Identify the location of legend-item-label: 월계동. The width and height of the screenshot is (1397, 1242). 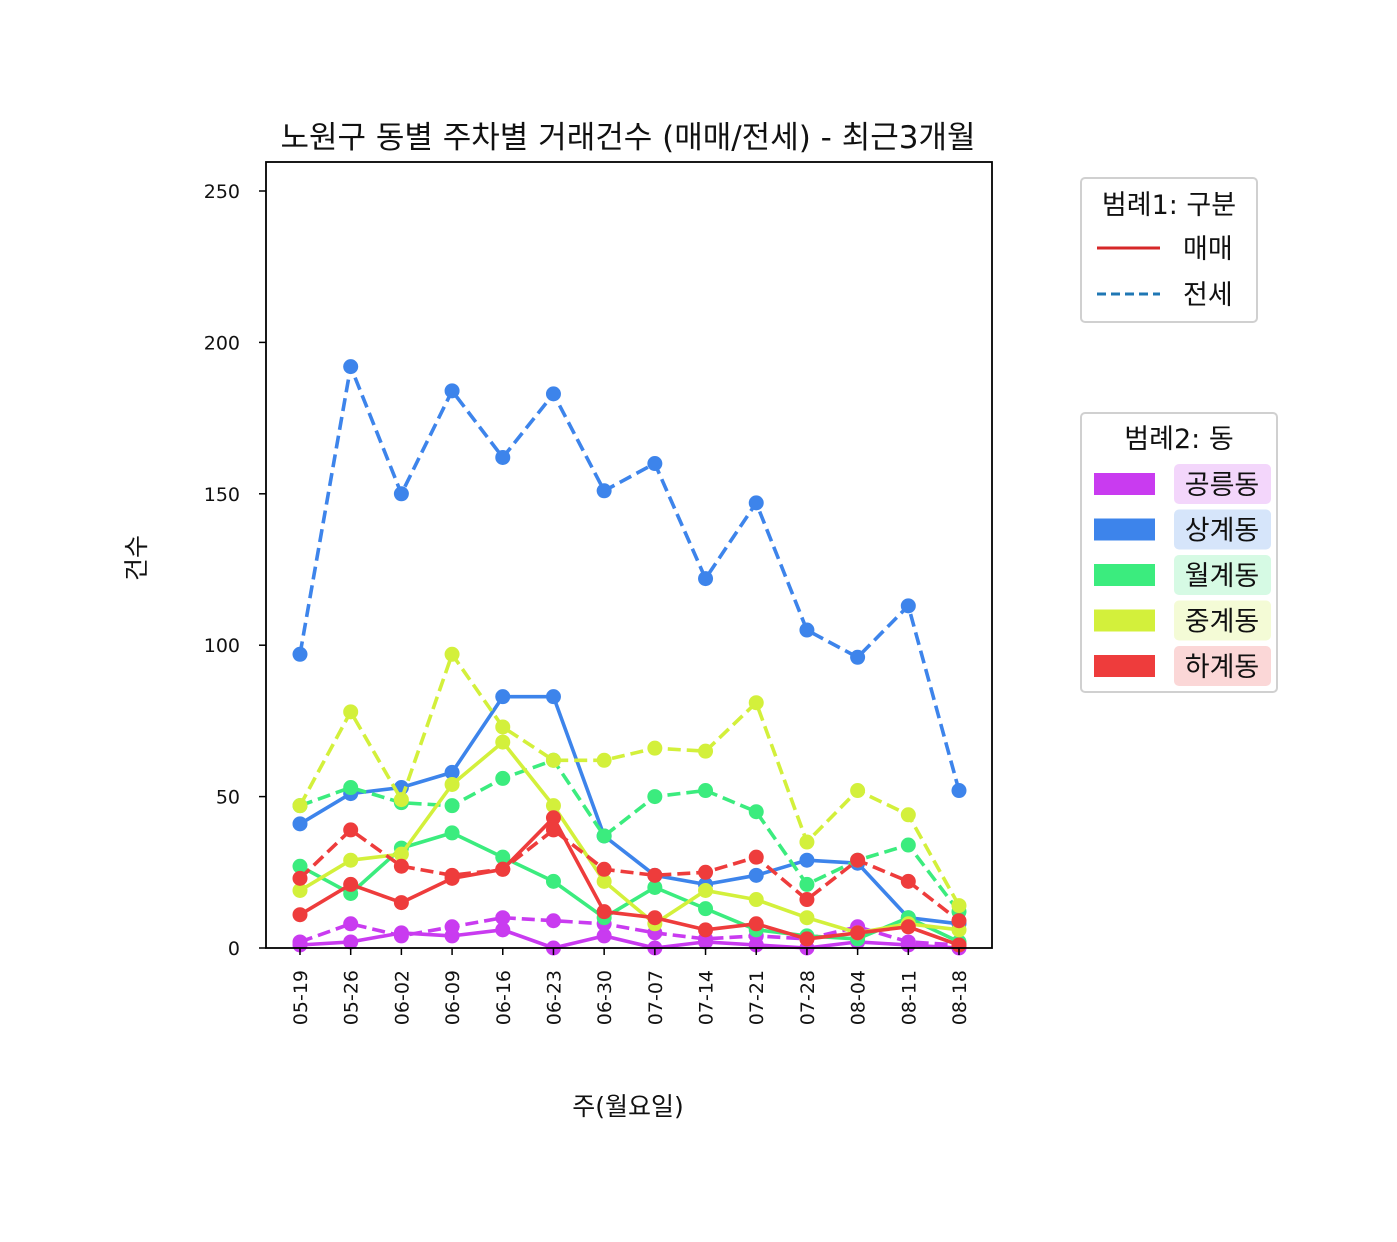
(1222, 576).